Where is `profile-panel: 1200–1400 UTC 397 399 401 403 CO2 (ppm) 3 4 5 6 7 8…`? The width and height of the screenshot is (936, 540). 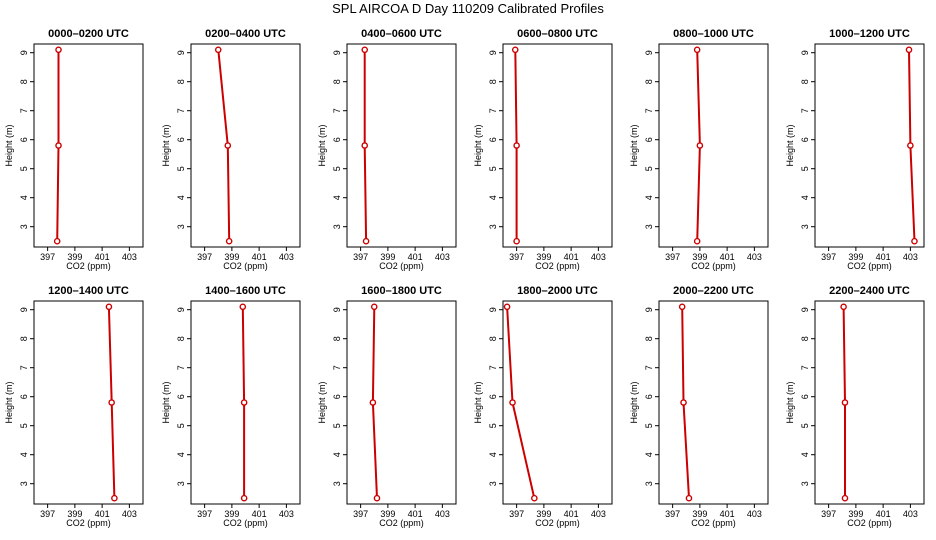 profile-panel: 1200–1400 UTC 397 399 401 403 CO2 (ppm) 3 4 5 6 7 8… is located at coordinates (74, 406).